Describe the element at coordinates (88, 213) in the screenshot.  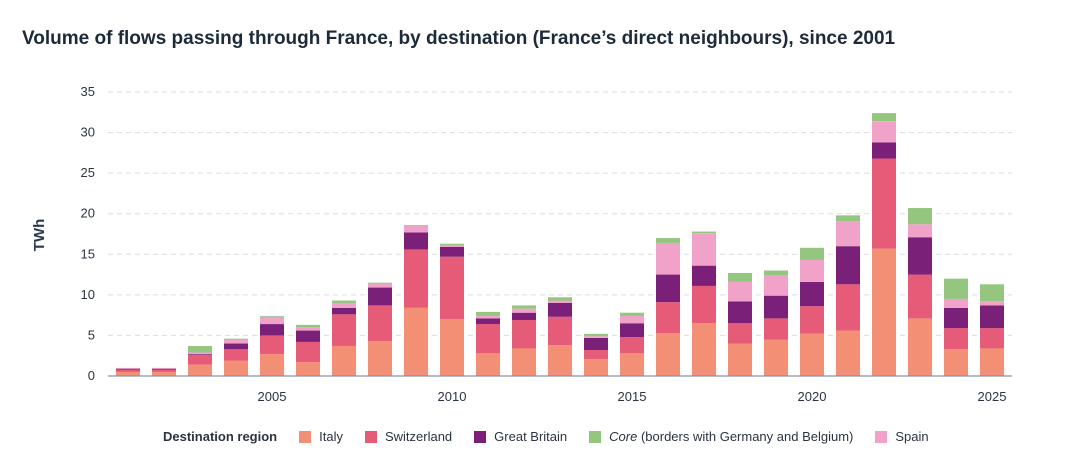
I see `y-tick-label: 20` at that location.